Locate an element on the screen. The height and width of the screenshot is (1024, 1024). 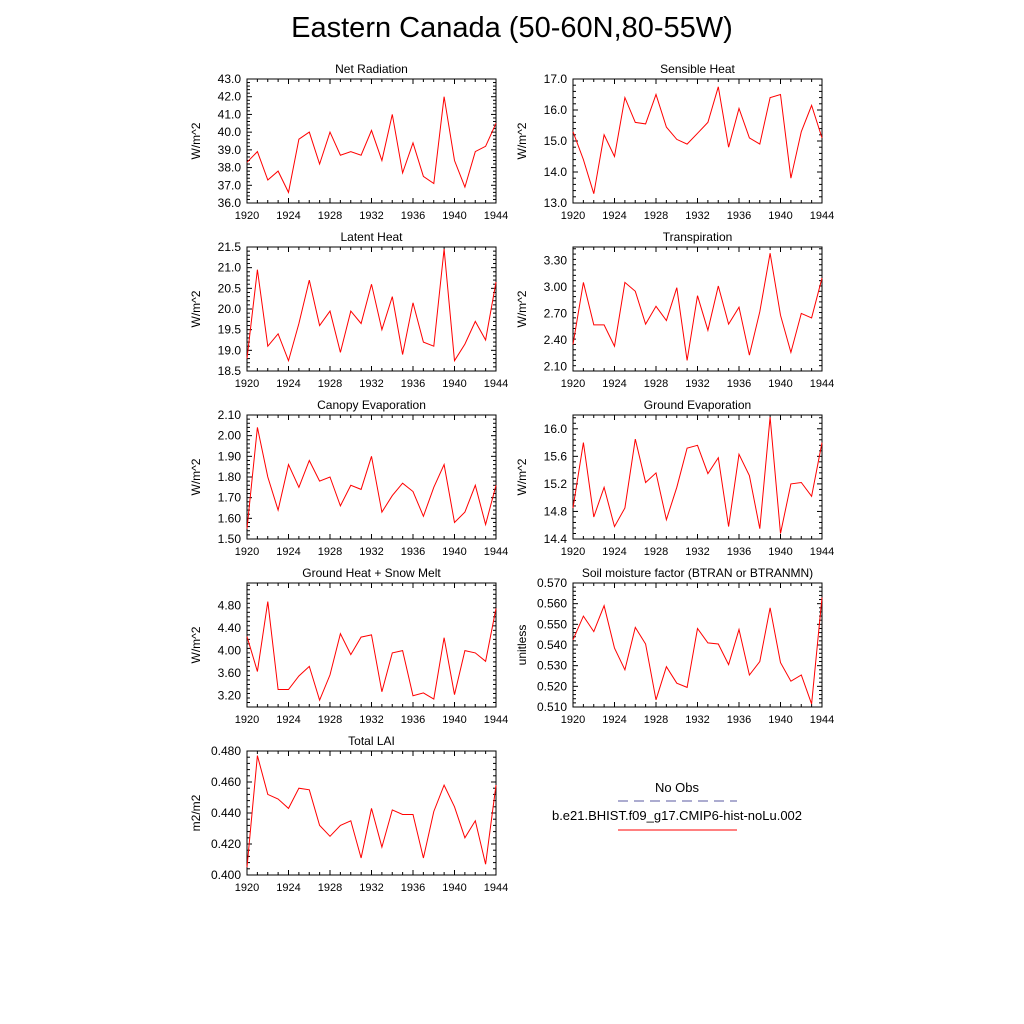
y-tick-label: 21.0 is located at coordinates (230, 268).